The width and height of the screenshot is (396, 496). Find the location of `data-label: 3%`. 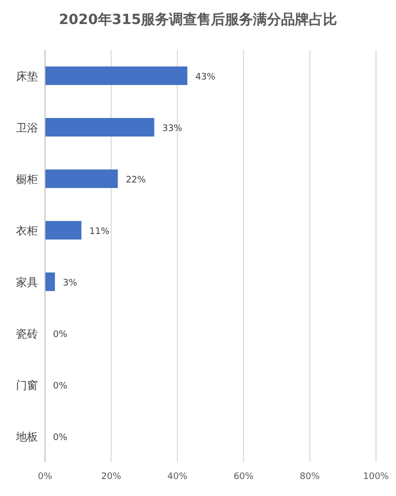

data-label: 3% is located at coordinates (70, 283).